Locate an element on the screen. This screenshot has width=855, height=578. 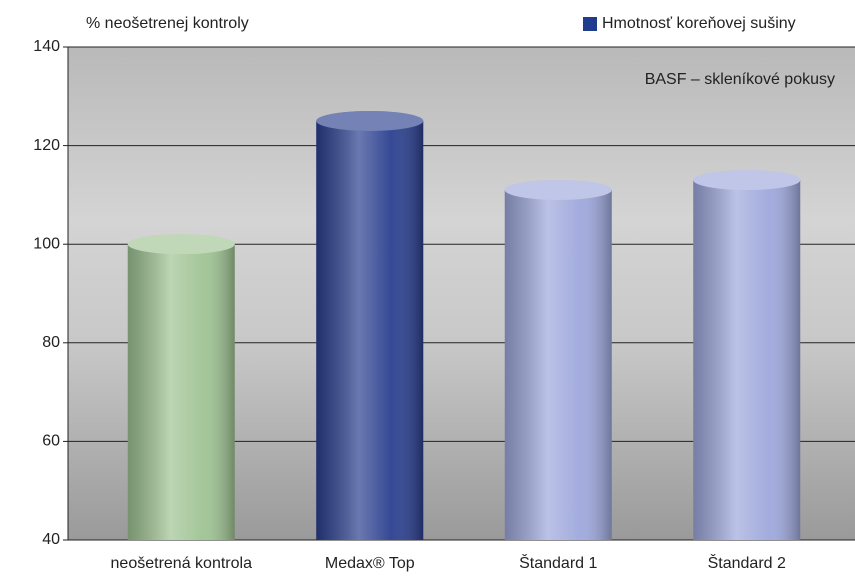
y-tick-label: 60 is located at coordinates (51, 441).